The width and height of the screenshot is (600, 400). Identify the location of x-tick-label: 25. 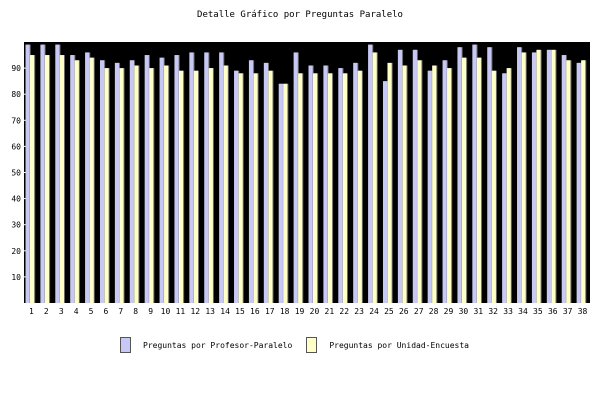
(389, 311).